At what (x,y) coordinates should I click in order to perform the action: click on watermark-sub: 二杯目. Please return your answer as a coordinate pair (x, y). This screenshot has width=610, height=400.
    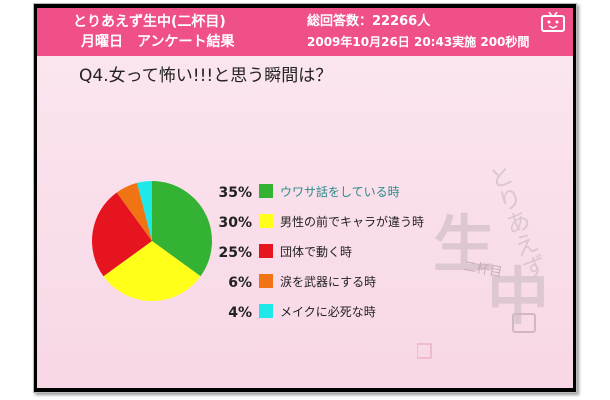
    Looking at the image, I should click on (482, 270).